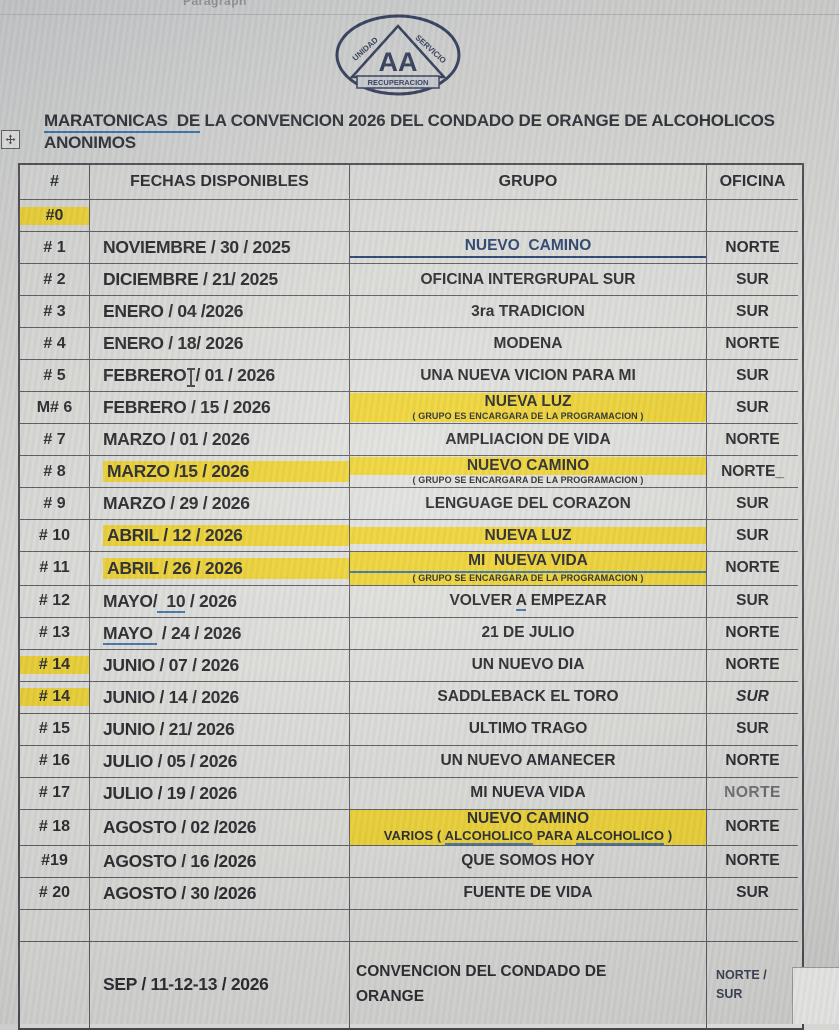 This screenshot has height=1030, width=839. I want to click on group-cell: ULTIMO TRAGO, so click(528, 728).